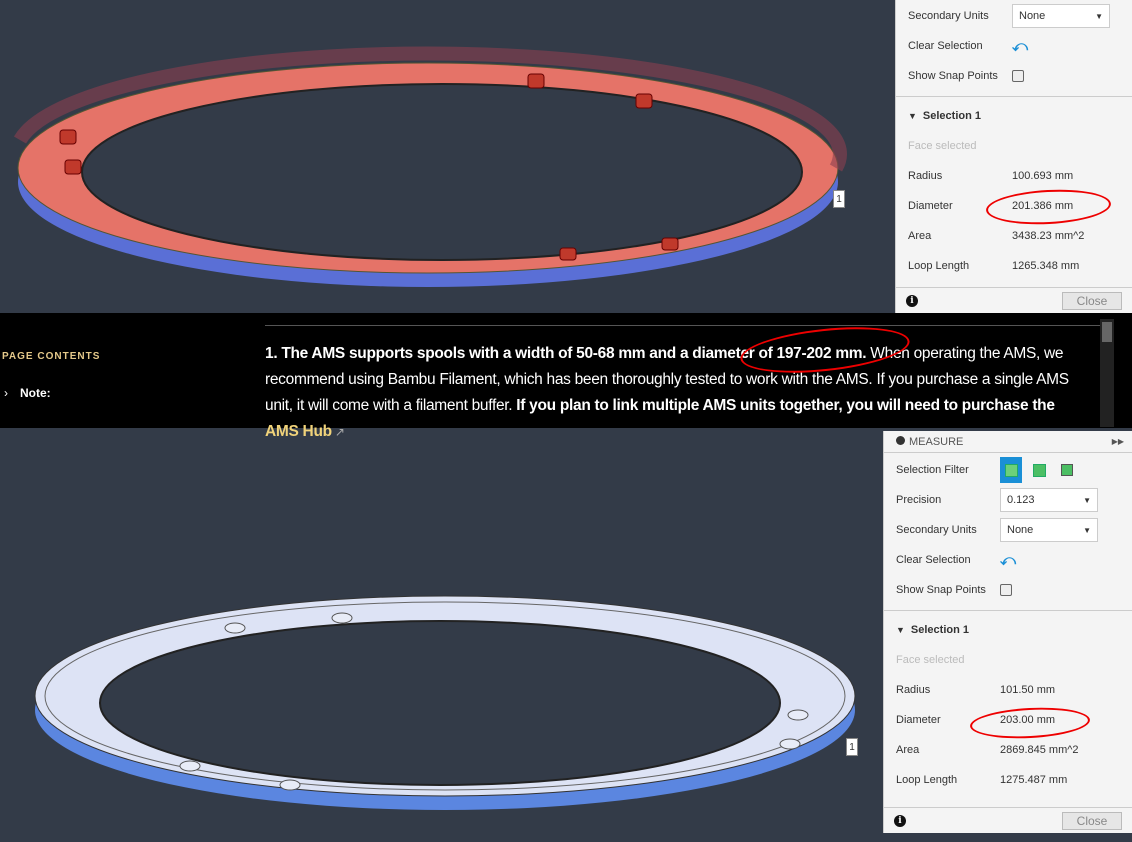 The width and height of the screenshot is (1132, 842). I want to click on toc-label: Note:, so click(35, 393).